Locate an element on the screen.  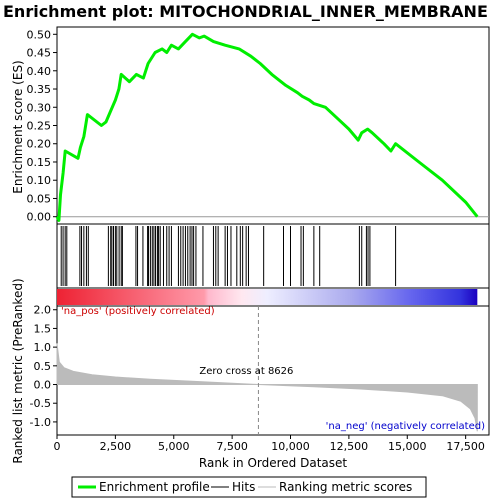
es-y-tick-label: 0.50 is located at coordinates (39, 34).